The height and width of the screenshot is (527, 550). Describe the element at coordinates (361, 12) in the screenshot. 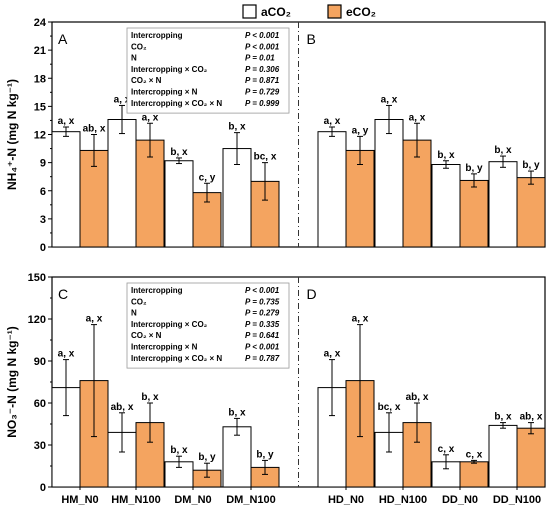

I see `legend-label-1: eCO₂` at that location.